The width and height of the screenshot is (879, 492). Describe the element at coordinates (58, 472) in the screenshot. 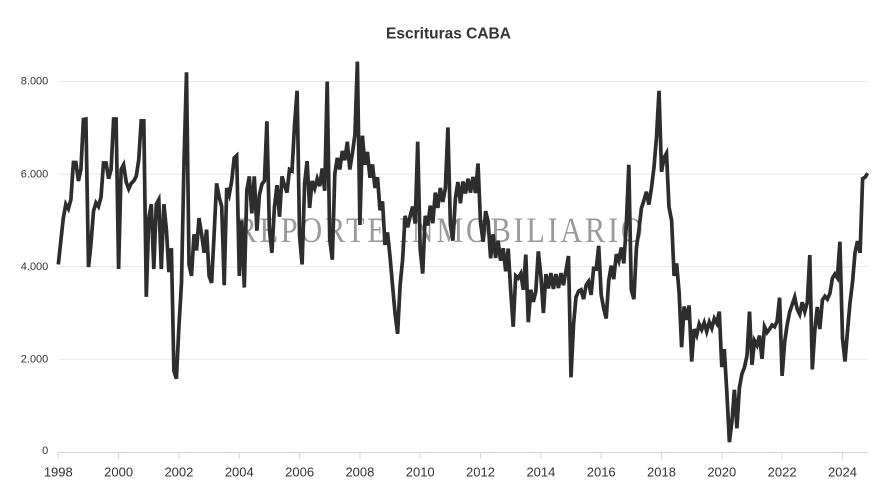

I see `svg-text: 1998` at that location.